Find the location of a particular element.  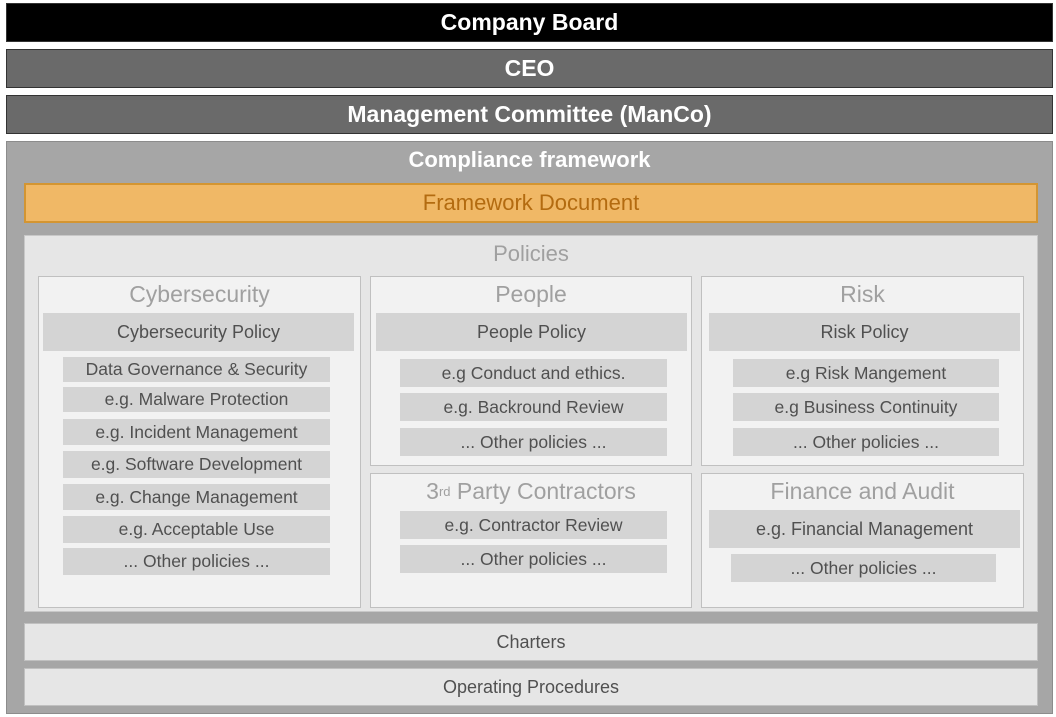

manco-bar: Management Committee (ManCo) is located at coordinates (529, 114).